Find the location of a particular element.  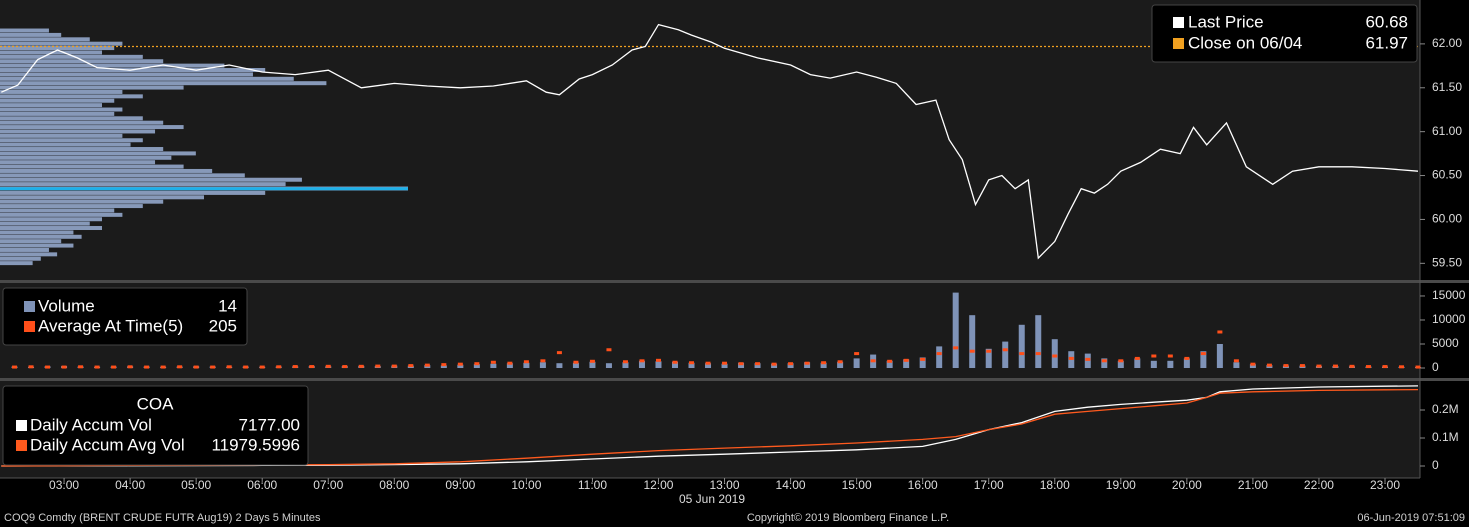

x-tick-label: 17:00 is located at coordinates (989, 485).